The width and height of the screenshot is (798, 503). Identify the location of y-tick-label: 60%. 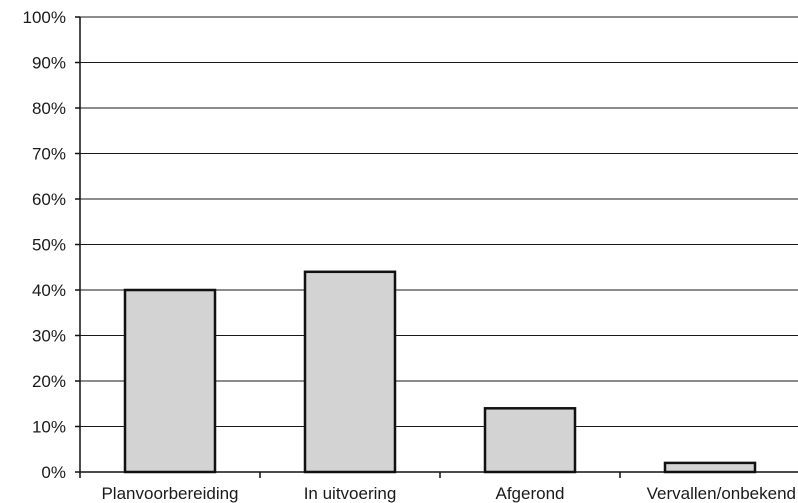
(49, 199).